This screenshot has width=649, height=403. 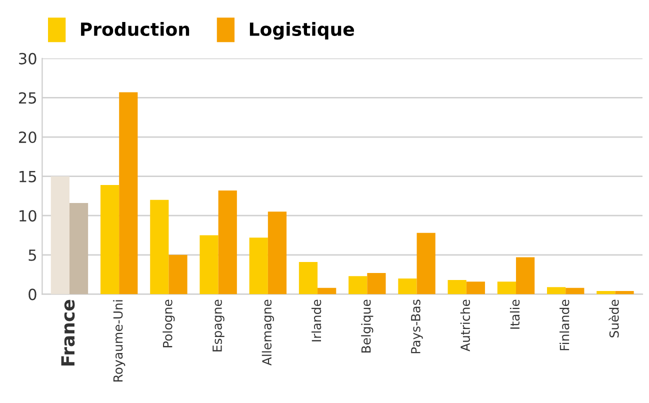 What do you see at coordinates (135, 29) in the screenshot?
I see `legend-label: Production` at bounding box center [135, 29].